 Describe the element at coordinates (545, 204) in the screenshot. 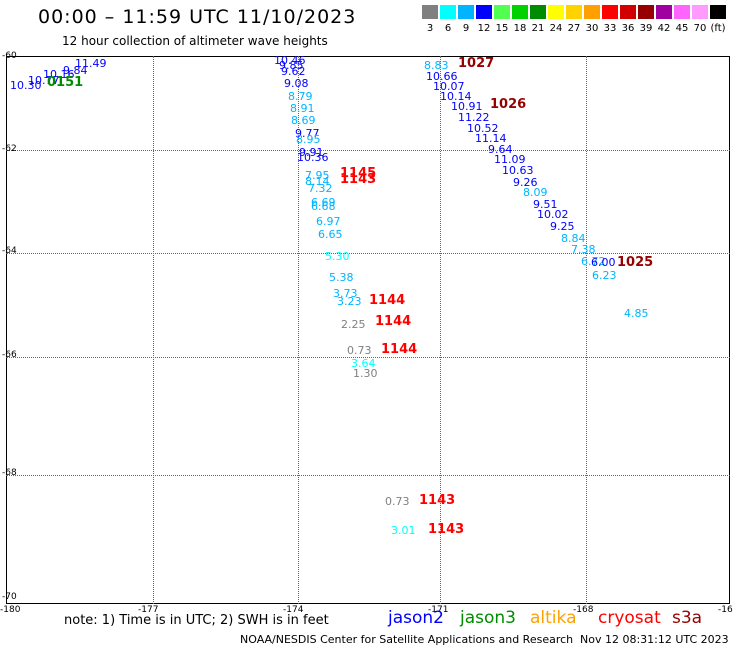

I see `wave-height-value: 9.51` at that location.